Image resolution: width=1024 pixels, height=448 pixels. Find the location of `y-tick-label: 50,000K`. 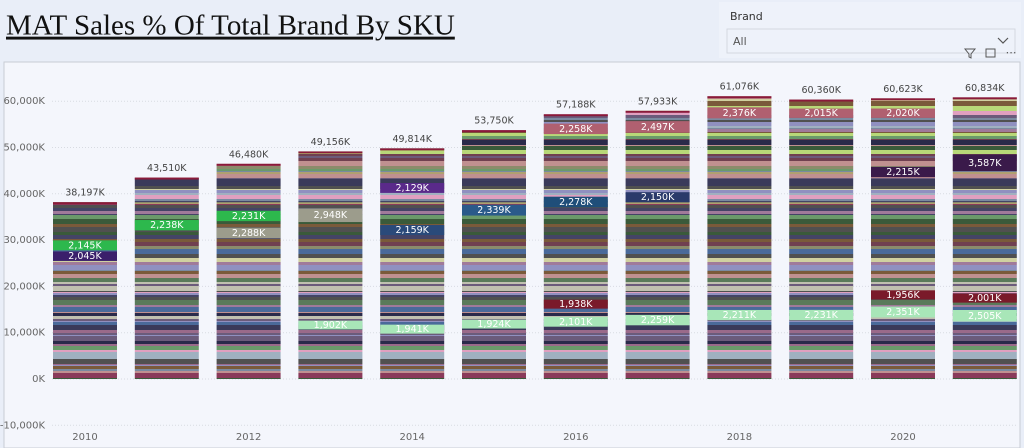

y-tick-label: 50,000K is located at coordinates (24, 148).